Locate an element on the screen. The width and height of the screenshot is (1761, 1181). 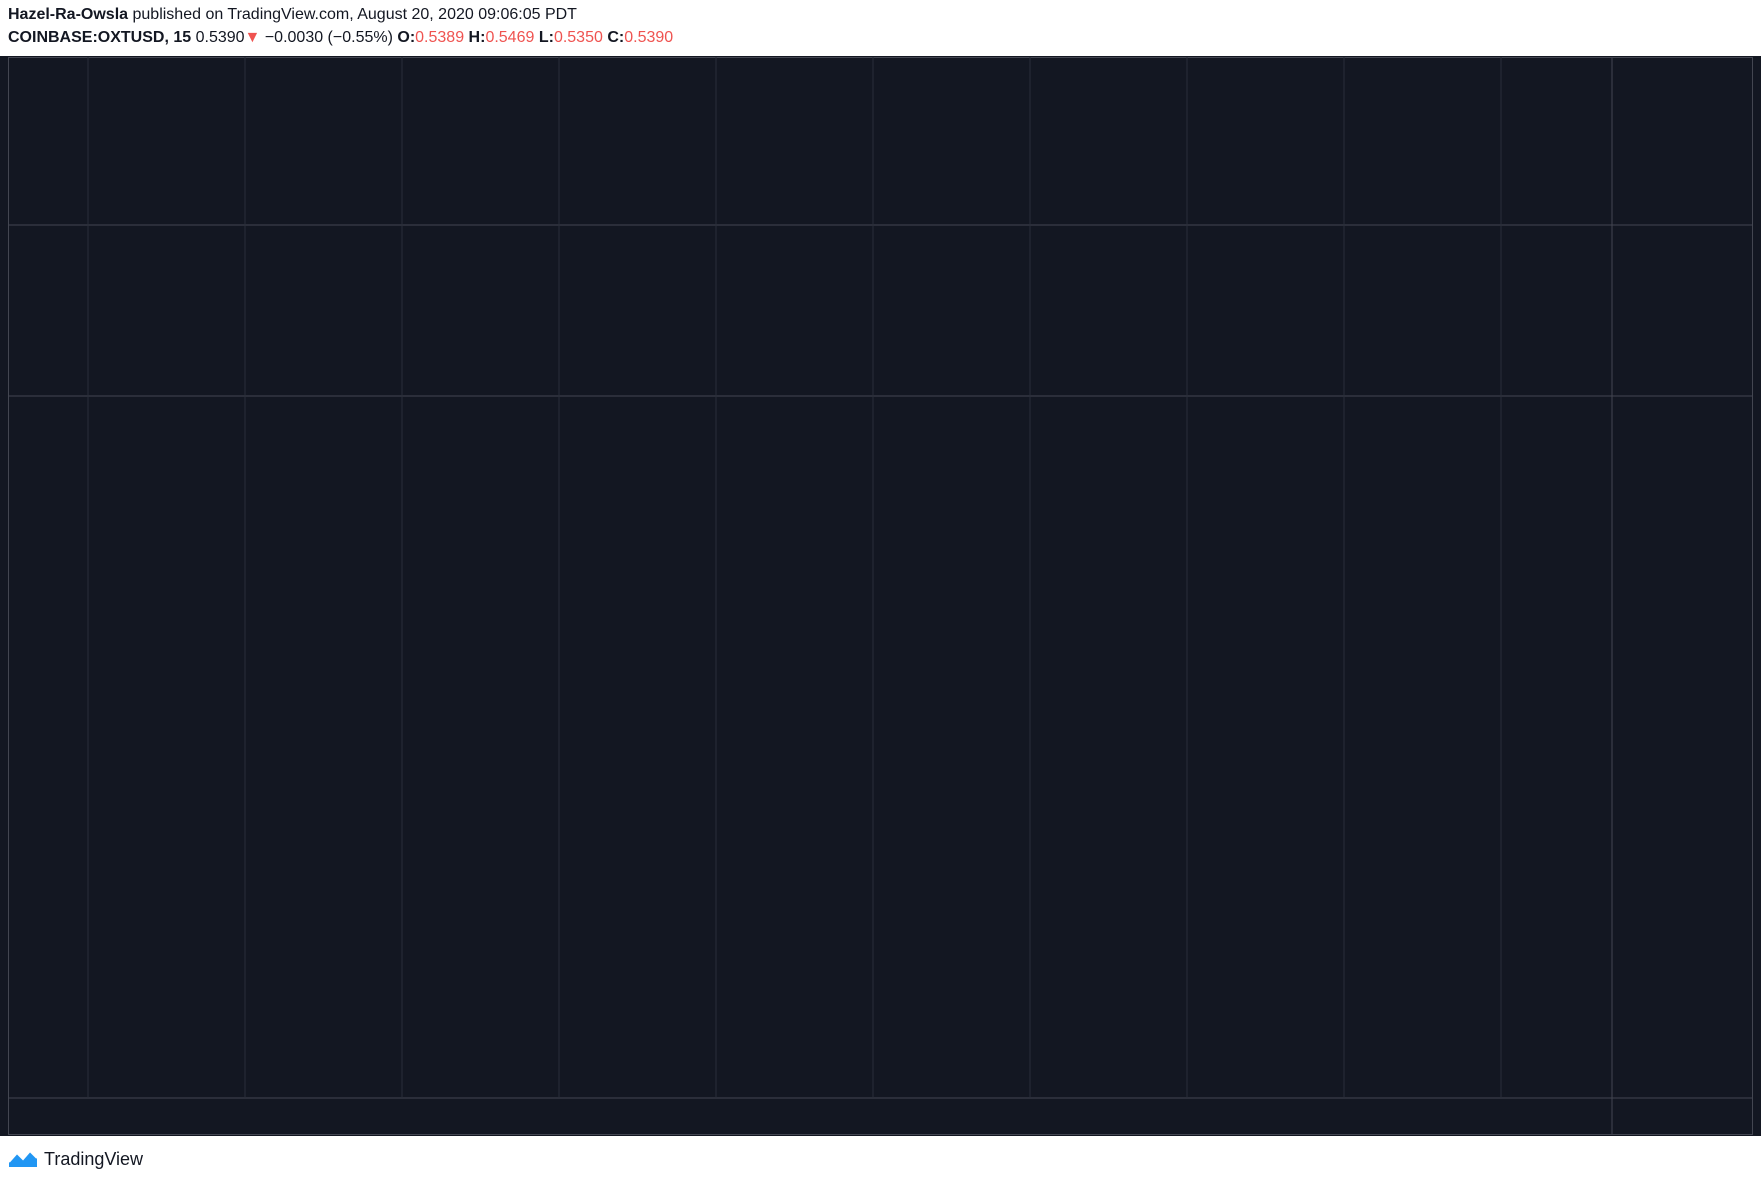
footer: TradingView is located at coordinates (880, 1158).